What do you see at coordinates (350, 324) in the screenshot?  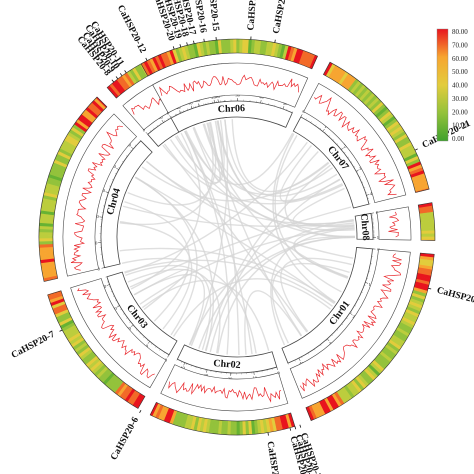 I see `density-track-frame` at bounding box center [350, 324].